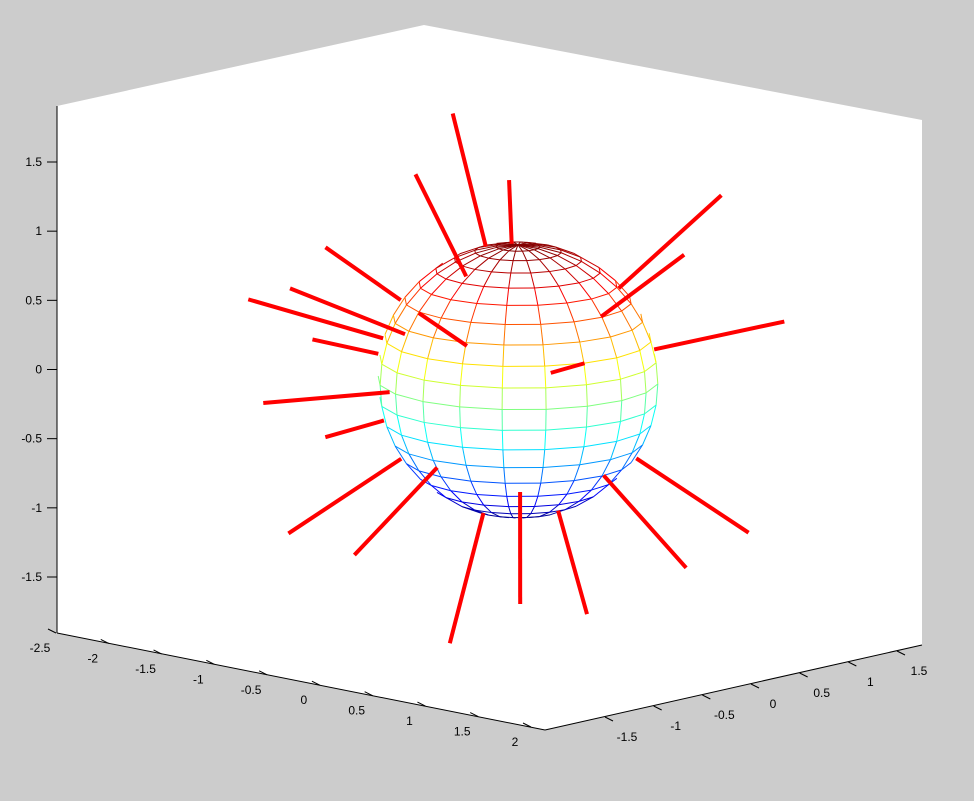 The height and width of the screenshot is (801, 974). What do you see at coordinates (39, 369) in the screenshot?
I see `z-axis-ticks: 1.5 1 0.5 0 -0.5 -1 -1.5` at bounding box center [39, 369].